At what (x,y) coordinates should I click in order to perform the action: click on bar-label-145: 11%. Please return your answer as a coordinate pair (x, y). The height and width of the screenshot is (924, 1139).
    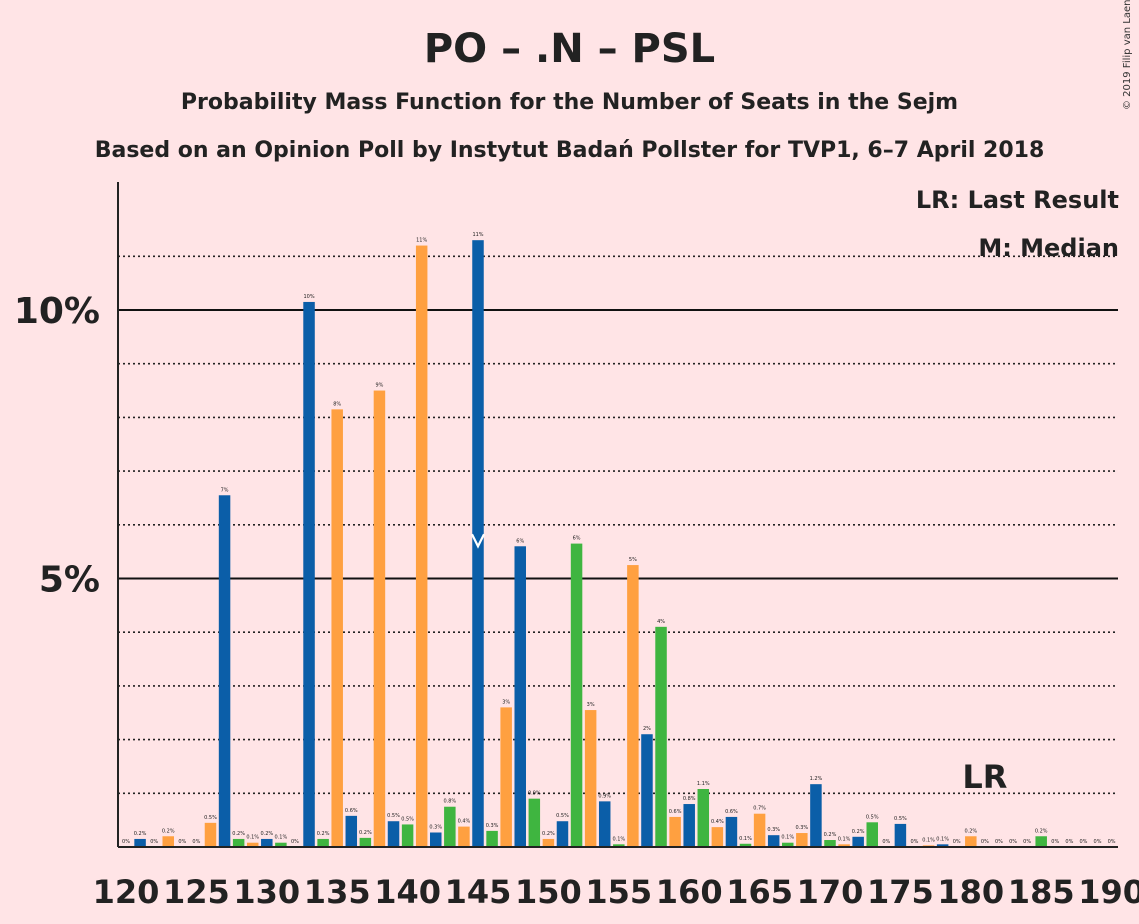
    Looking at the image, I should click on (477, 235).